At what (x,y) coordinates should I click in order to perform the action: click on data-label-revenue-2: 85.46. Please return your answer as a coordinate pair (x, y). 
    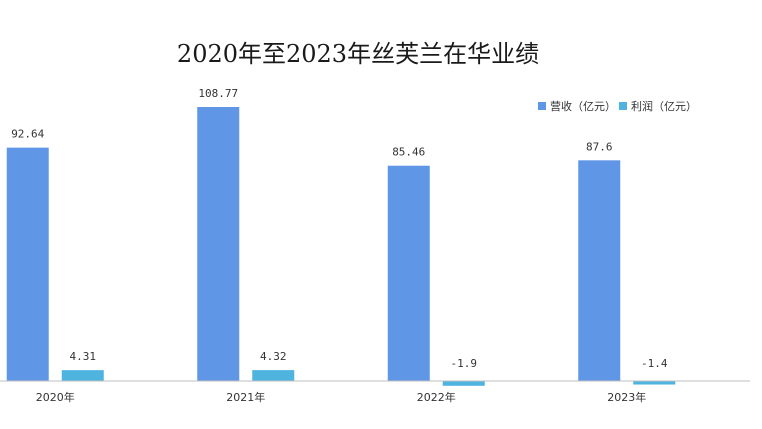
    Looking at the image, I should click on (408, 152).